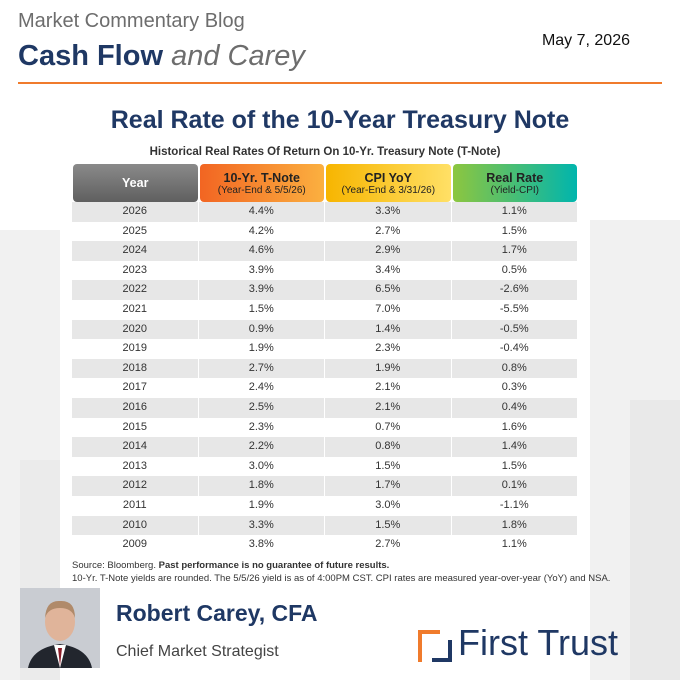  I want to click on table-row: 2021 1.5% 7.0% -5.5%, so click(325, 309).